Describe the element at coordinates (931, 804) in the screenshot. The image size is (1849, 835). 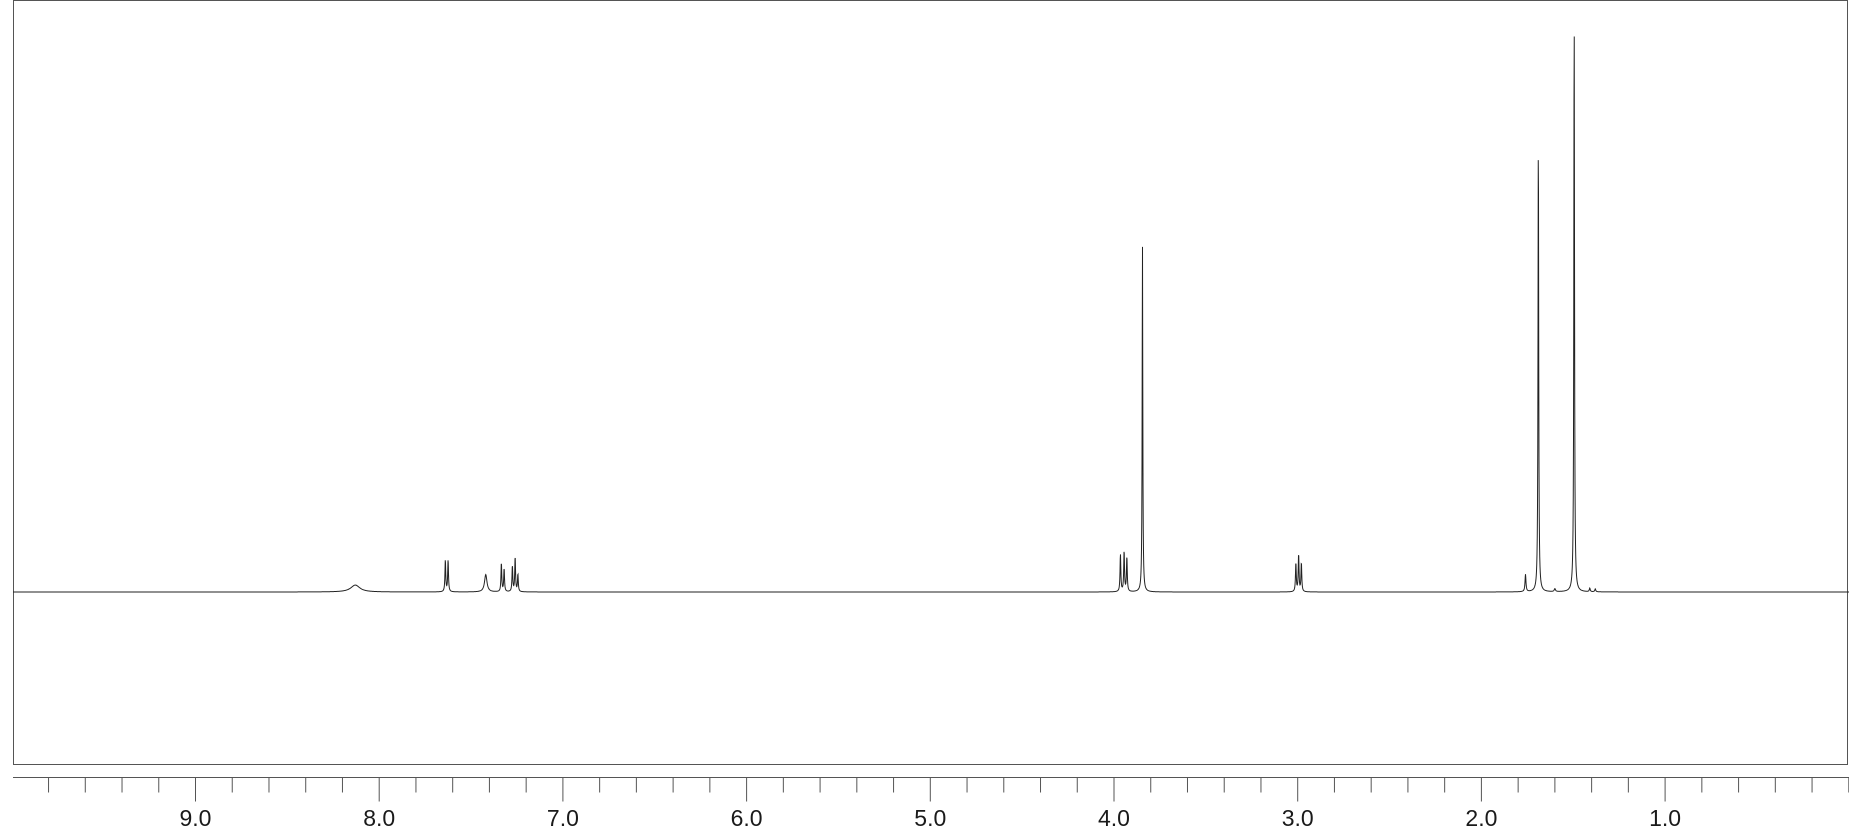
I see `chemical-shift-axis: 9.0 8.0 7.0 6.0 5.0 4.0 3.0 2.0 1.0` at that location.